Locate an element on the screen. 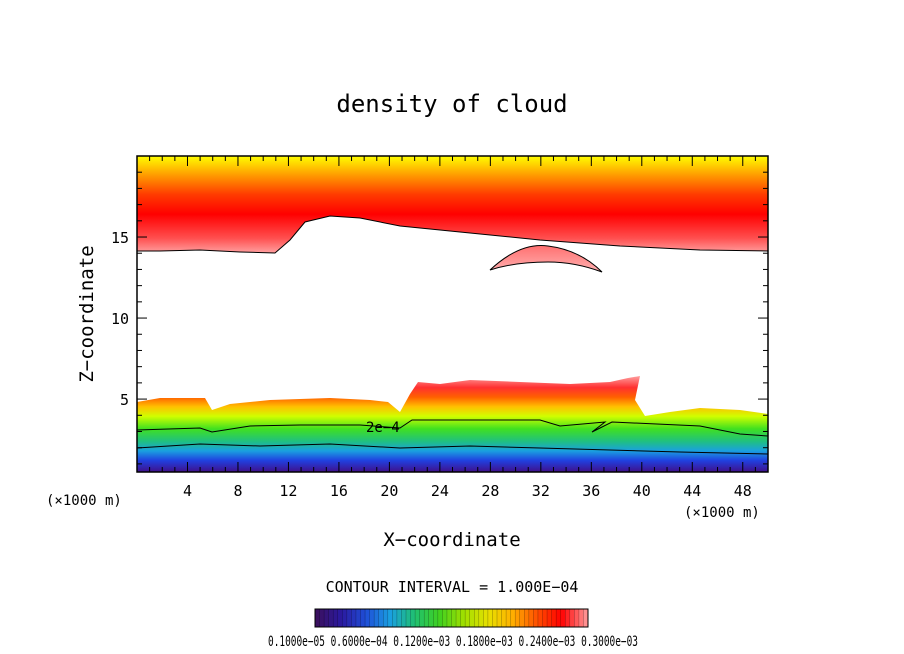  y-tick-label: 5 is located at coordinates (124, 400).